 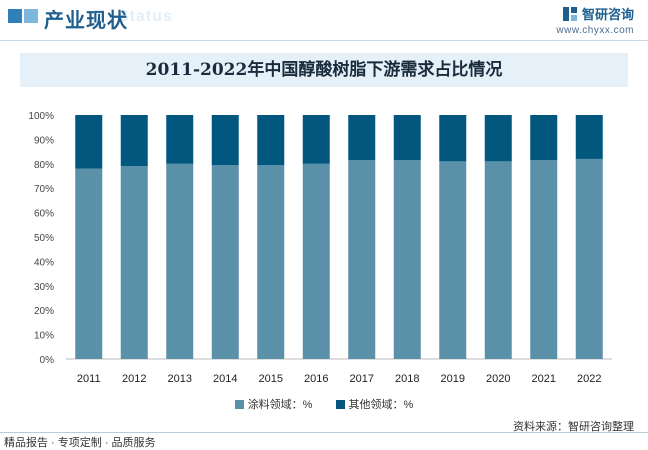 I want to click on y-tick-label: 50%, so click(x=44, y=238).